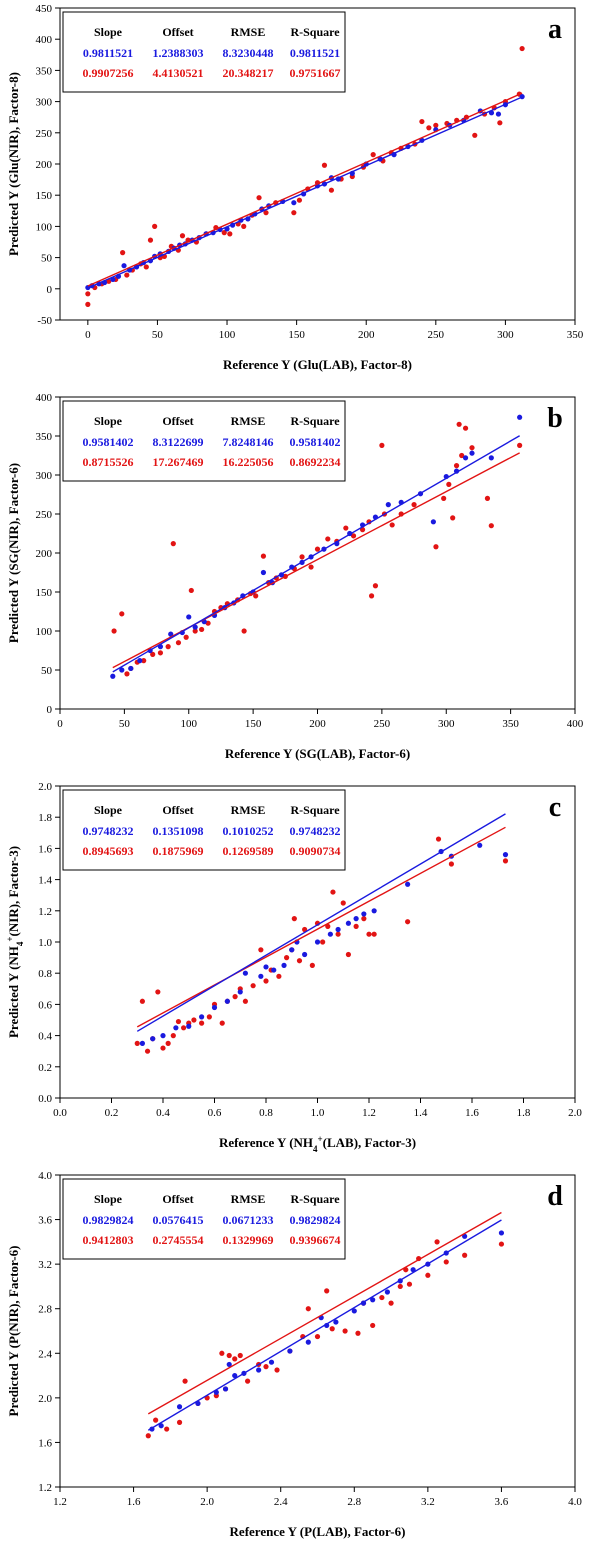 The height and width of the screenshot is (1556, 597). Describe the element at coordinates (13, 553) in the screenshot. I see `y-axis-title: Predicted Y (SG(NIR), Factor-6)` at that location.